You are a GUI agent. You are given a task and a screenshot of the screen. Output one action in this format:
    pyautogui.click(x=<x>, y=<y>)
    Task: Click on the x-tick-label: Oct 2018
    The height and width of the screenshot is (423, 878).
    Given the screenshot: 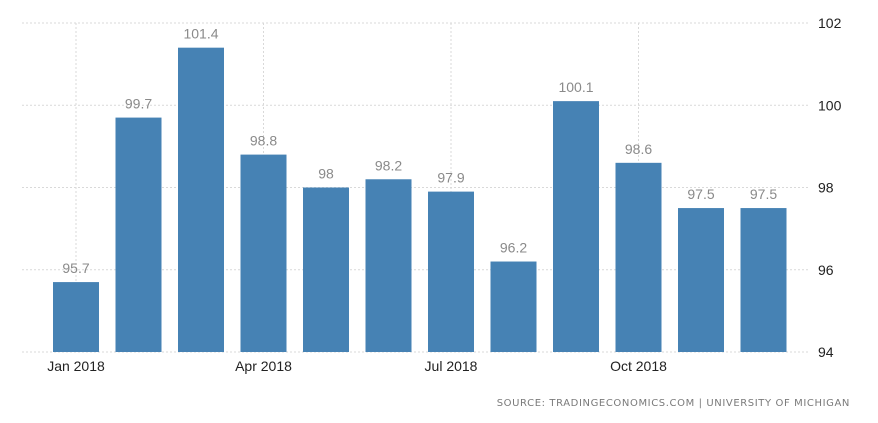 What is the action you would take?
    pyautogui.click(x=638, y=366)
    